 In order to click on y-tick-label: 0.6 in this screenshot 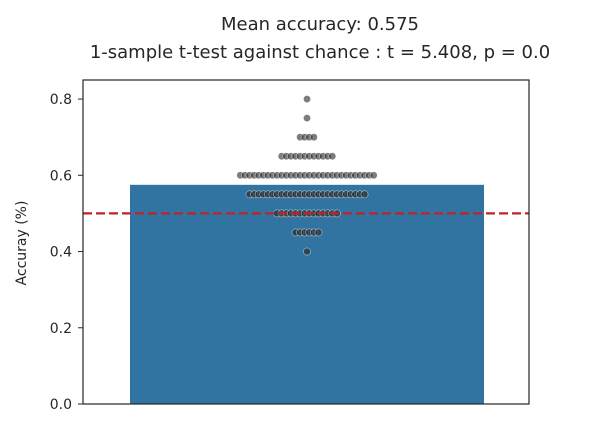, I will do `click(61, 176)`.